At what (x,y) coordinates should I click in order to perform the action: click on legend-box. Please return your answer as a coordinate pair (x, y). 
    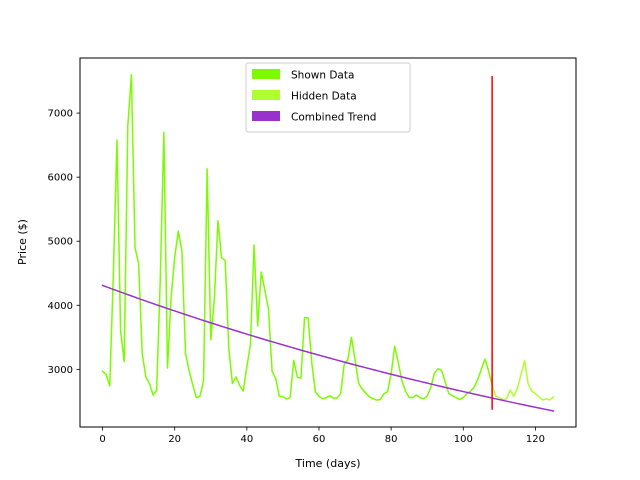
    Looking at the image, I should click on (328, 97).